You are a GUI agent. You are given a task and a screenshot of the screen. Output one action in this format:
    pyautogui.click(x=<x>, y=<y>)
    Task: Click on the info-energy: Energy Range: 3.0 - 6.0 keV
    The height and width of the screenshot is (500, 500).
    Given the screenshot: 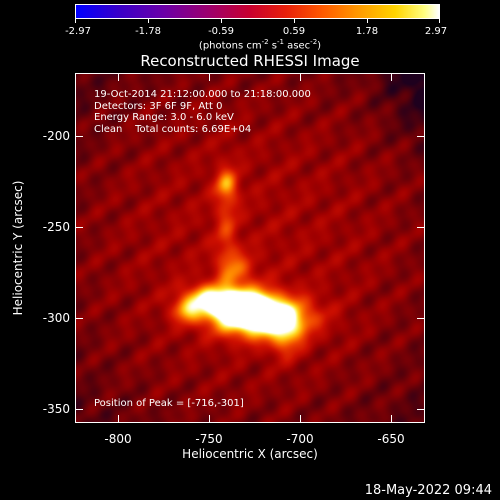 What is the action you would take?
    pyautogui.click(x=164, y=117)
    